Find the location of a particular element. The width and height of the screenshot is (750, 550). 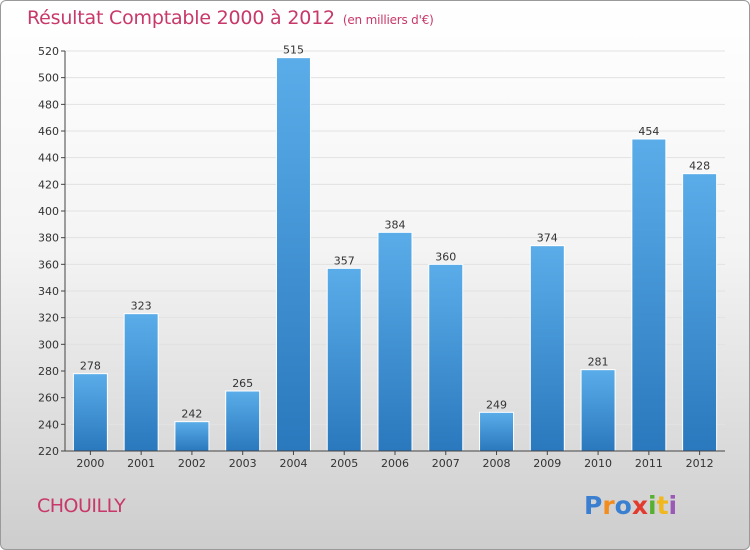

x-tick-label: 2004 is located at coordinates (293, 463).